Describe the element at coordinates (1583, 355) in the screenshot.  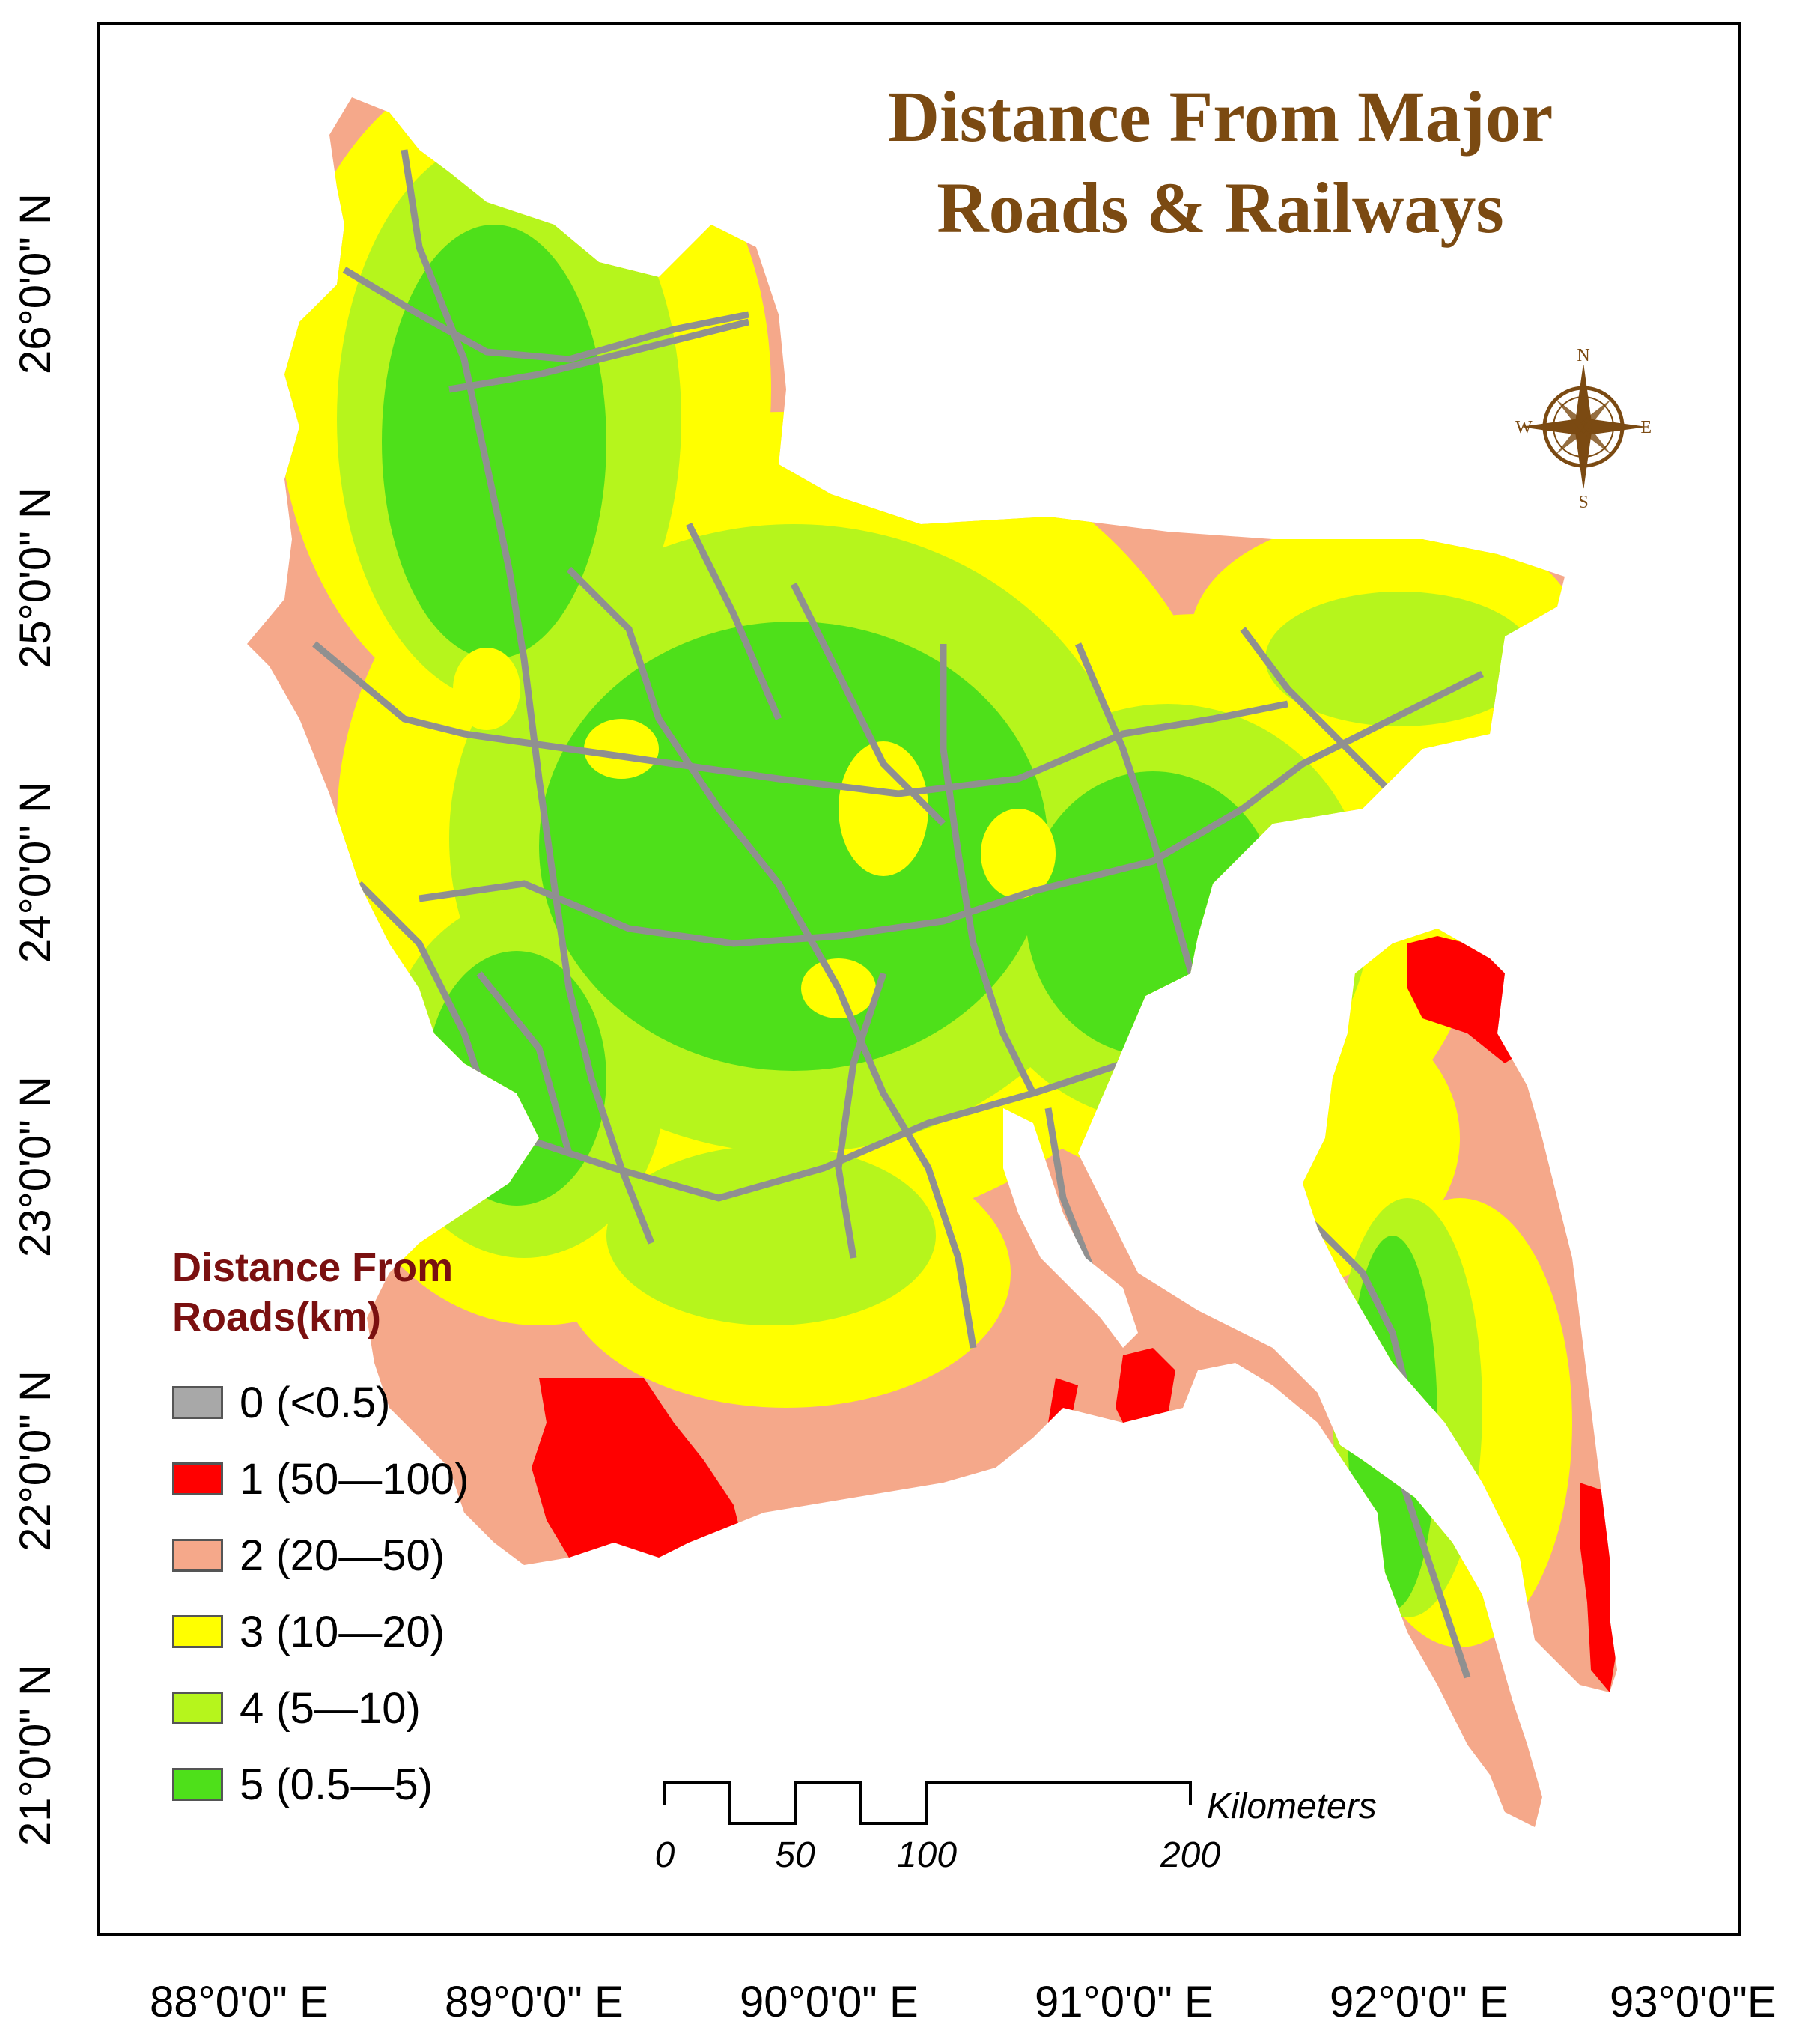
I see `north-label: N` at that location.